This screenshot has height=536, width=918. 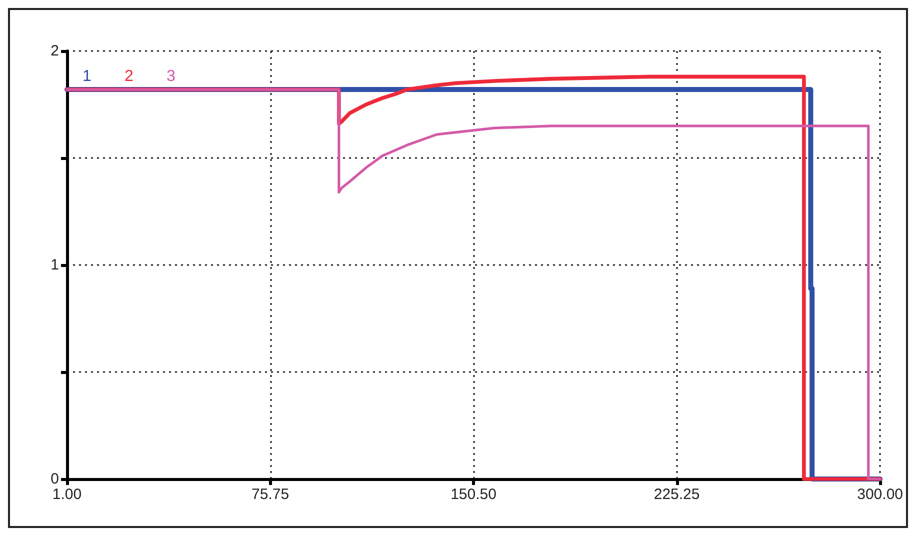 What do you see at coordinates (270, 494) in the screenshot?
I see `x-tick-label: 75.75` at bounding box center [270, 494].